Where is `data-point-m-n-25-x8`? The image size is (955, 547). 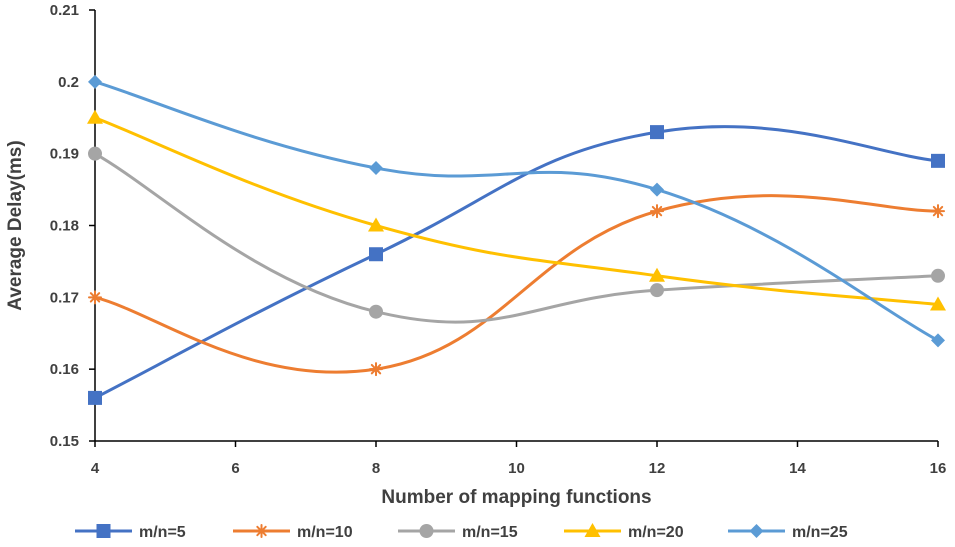 data-point-m-n-25-x8 is located at coordinates (376, 168).